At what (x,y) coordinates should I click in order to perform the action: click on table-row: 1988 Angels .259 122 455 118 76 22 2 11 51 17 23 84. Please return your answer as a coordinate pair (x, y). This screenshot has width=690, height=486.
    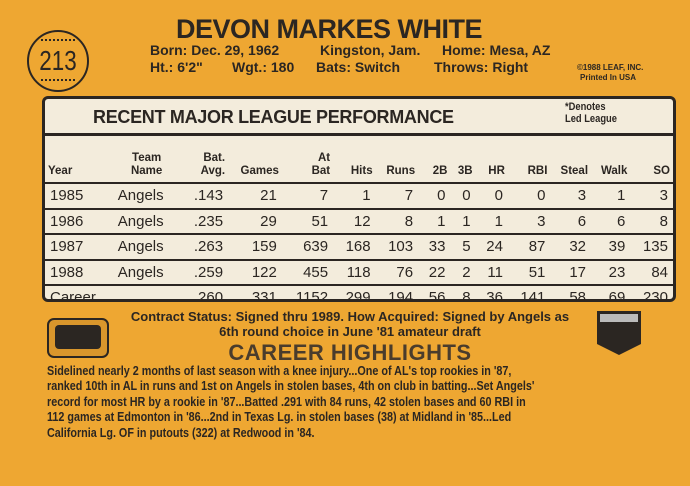
    Looking at the image, I should click on (359, 271).